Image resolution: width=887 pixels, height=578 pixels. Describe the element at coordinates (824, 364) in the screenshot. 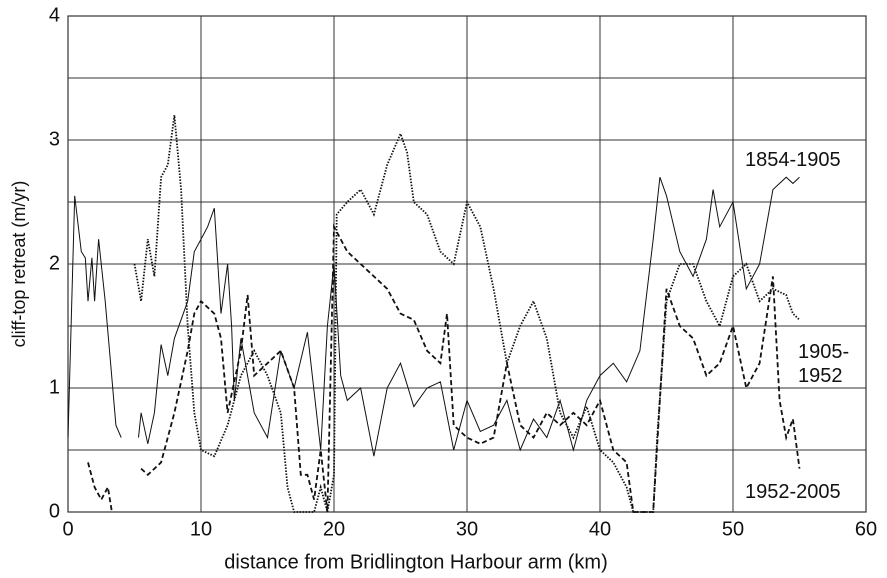

I see `series-label: 1905-1952` at that location.